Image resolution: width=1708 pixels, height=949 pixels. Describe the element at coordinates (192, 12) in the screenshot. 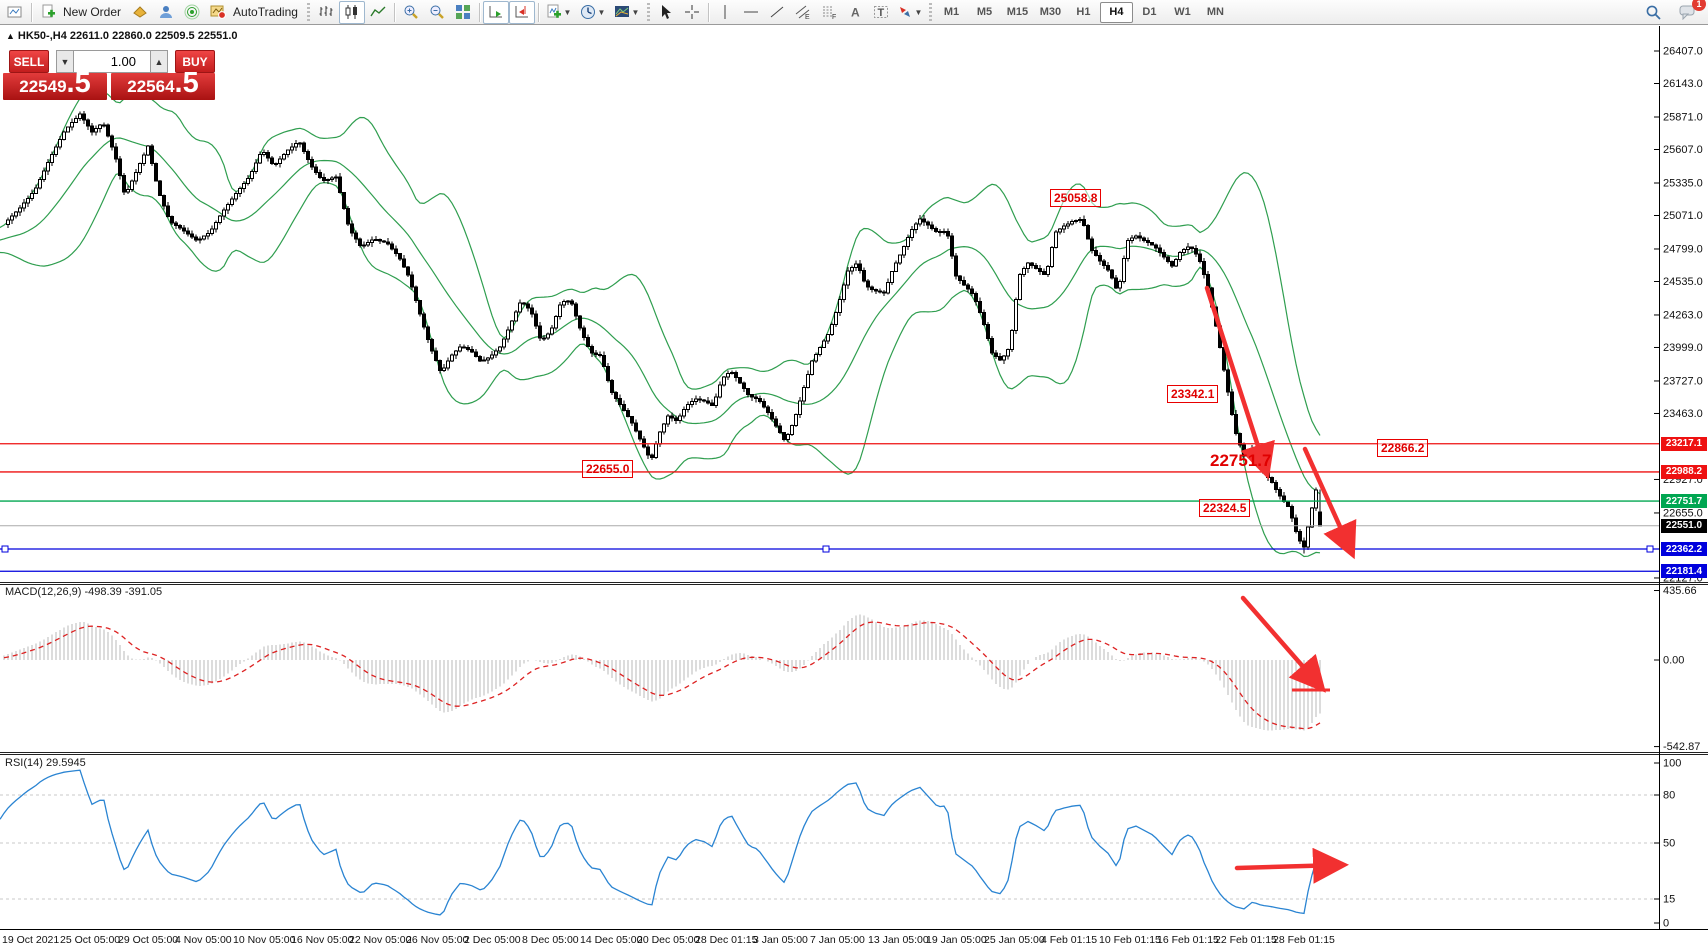

I see `signals-icon` at that location.